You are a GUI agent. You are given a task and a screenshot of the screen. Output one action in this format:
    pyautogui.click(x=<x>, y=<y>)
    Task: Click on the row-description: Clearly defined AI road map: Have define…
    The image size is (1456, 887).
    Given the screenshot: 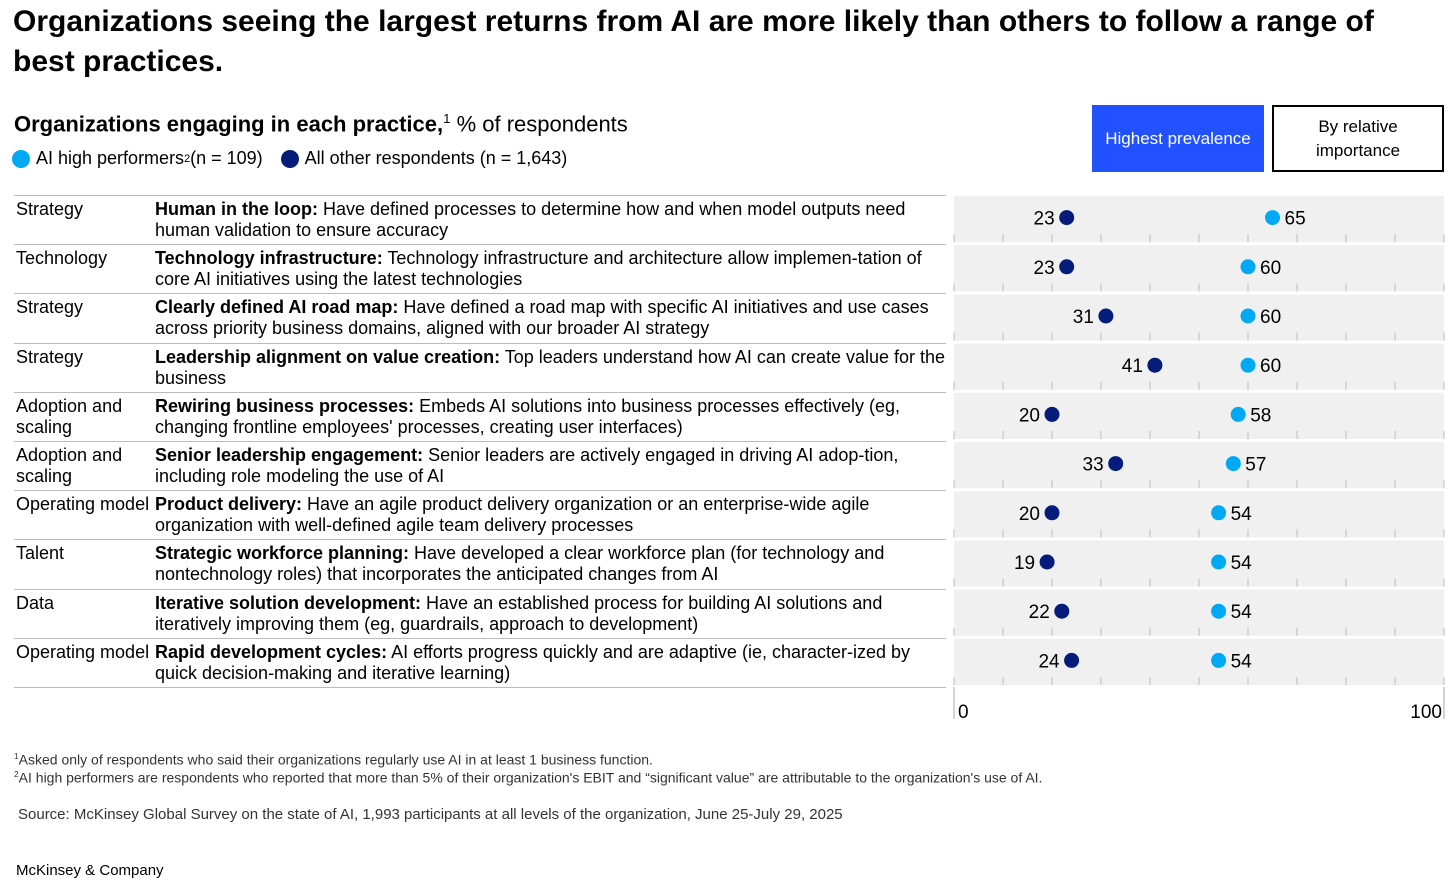 What is the action you would take?
    pyautogui.click(x=550, y=319)
    